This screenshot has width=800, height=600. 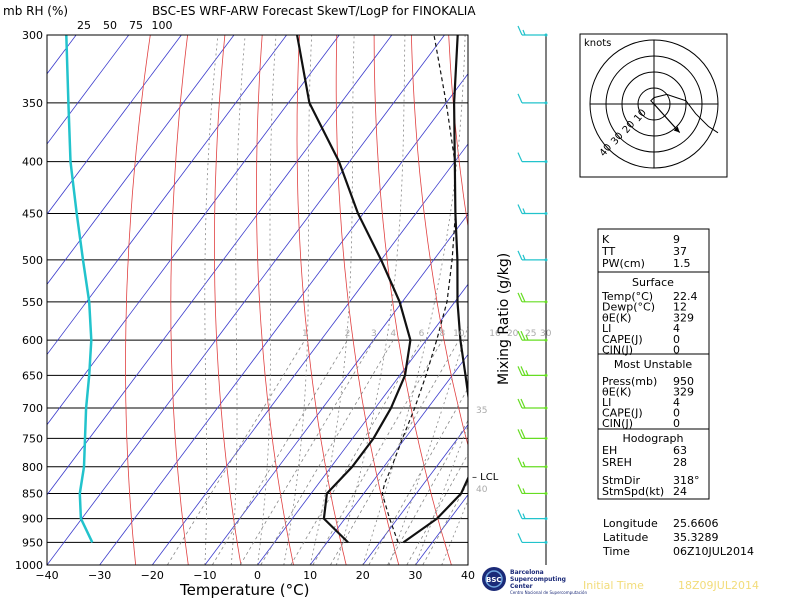 I want to click on pressure-tick-750: 750, so click(x=32, y=438).